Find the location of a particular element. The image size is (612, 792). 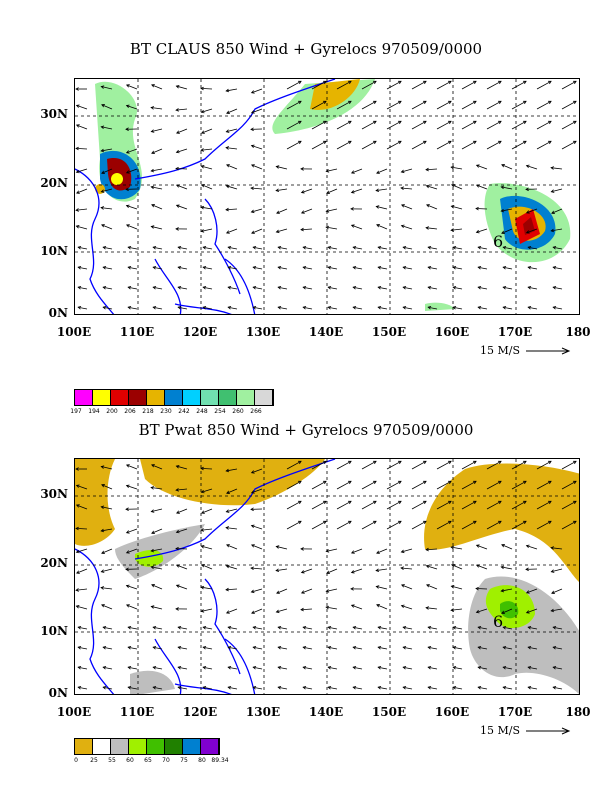

colorbar-label: 75 is located at coordinates (184, 760).